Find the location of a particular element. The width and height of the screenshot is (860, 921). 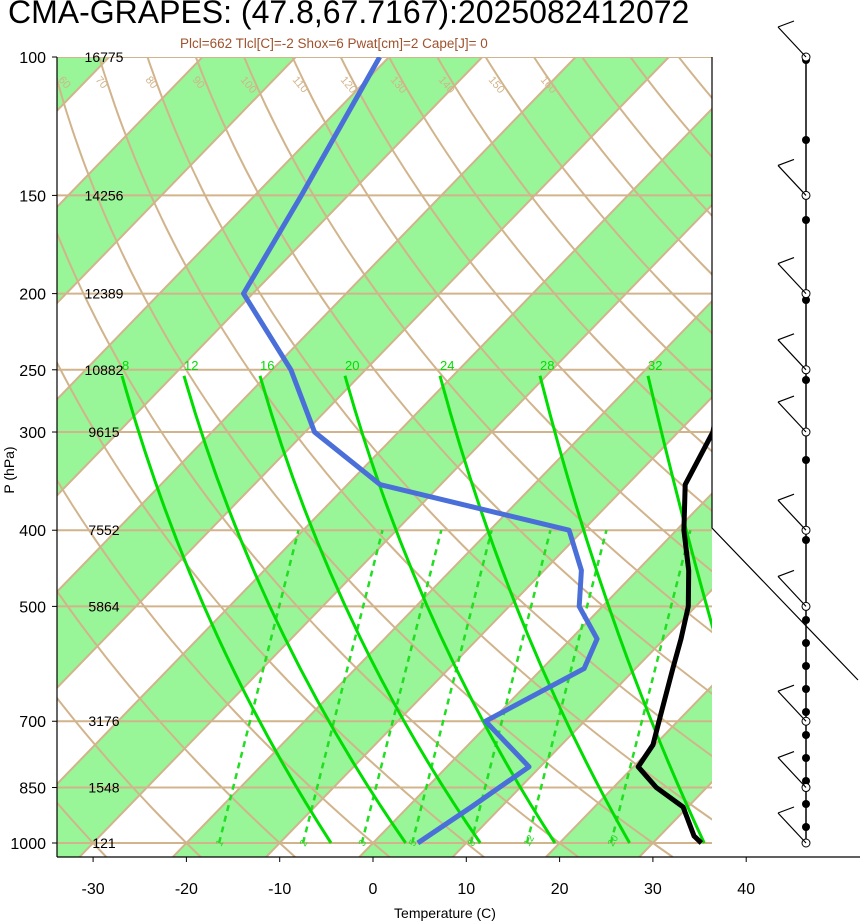

panel-outline is located at coordinates (785, 369).